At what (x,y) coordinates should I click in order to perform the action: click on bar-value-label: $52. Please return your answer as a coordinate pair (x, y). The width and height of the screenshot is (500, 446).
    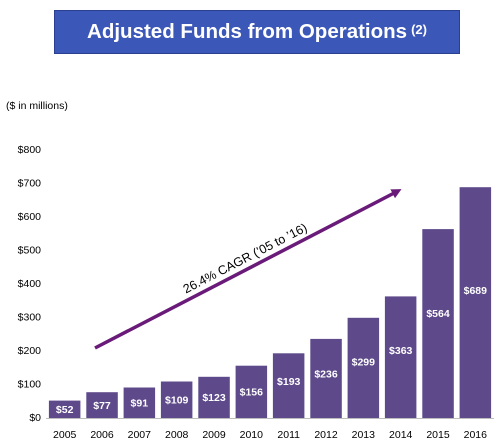
    Looking at the image, I should click on (65, 410).